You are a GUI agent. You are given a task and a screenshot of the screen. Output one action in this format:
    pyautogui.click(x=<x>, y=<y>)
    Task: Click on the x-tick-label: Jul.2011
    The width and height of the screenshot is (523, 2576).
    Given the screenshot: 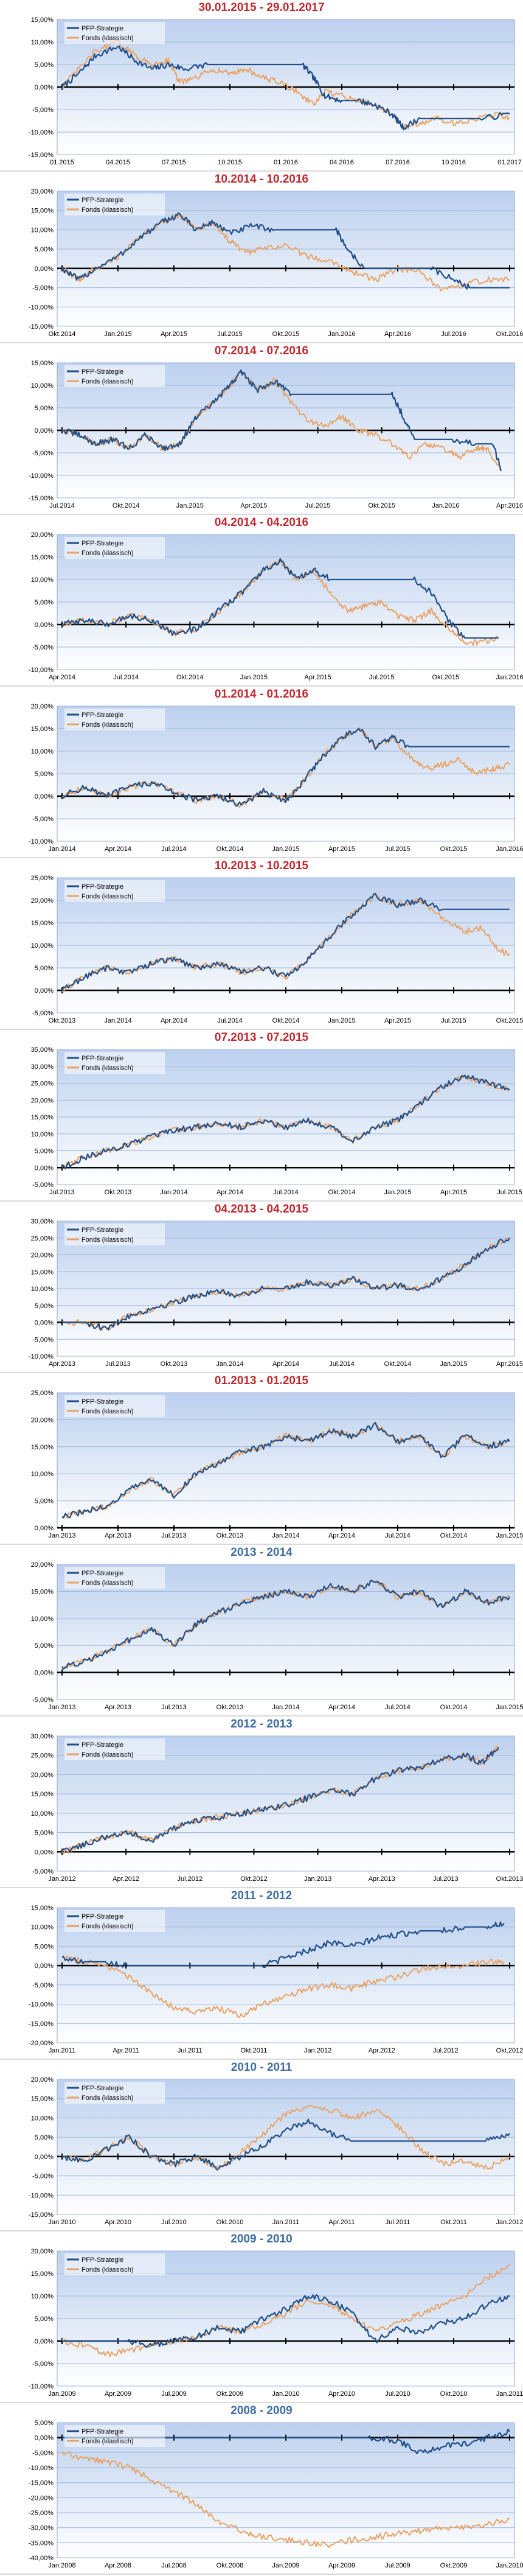 What is the action you would take?
    pyautogui.click(x=398, y=2222)
    